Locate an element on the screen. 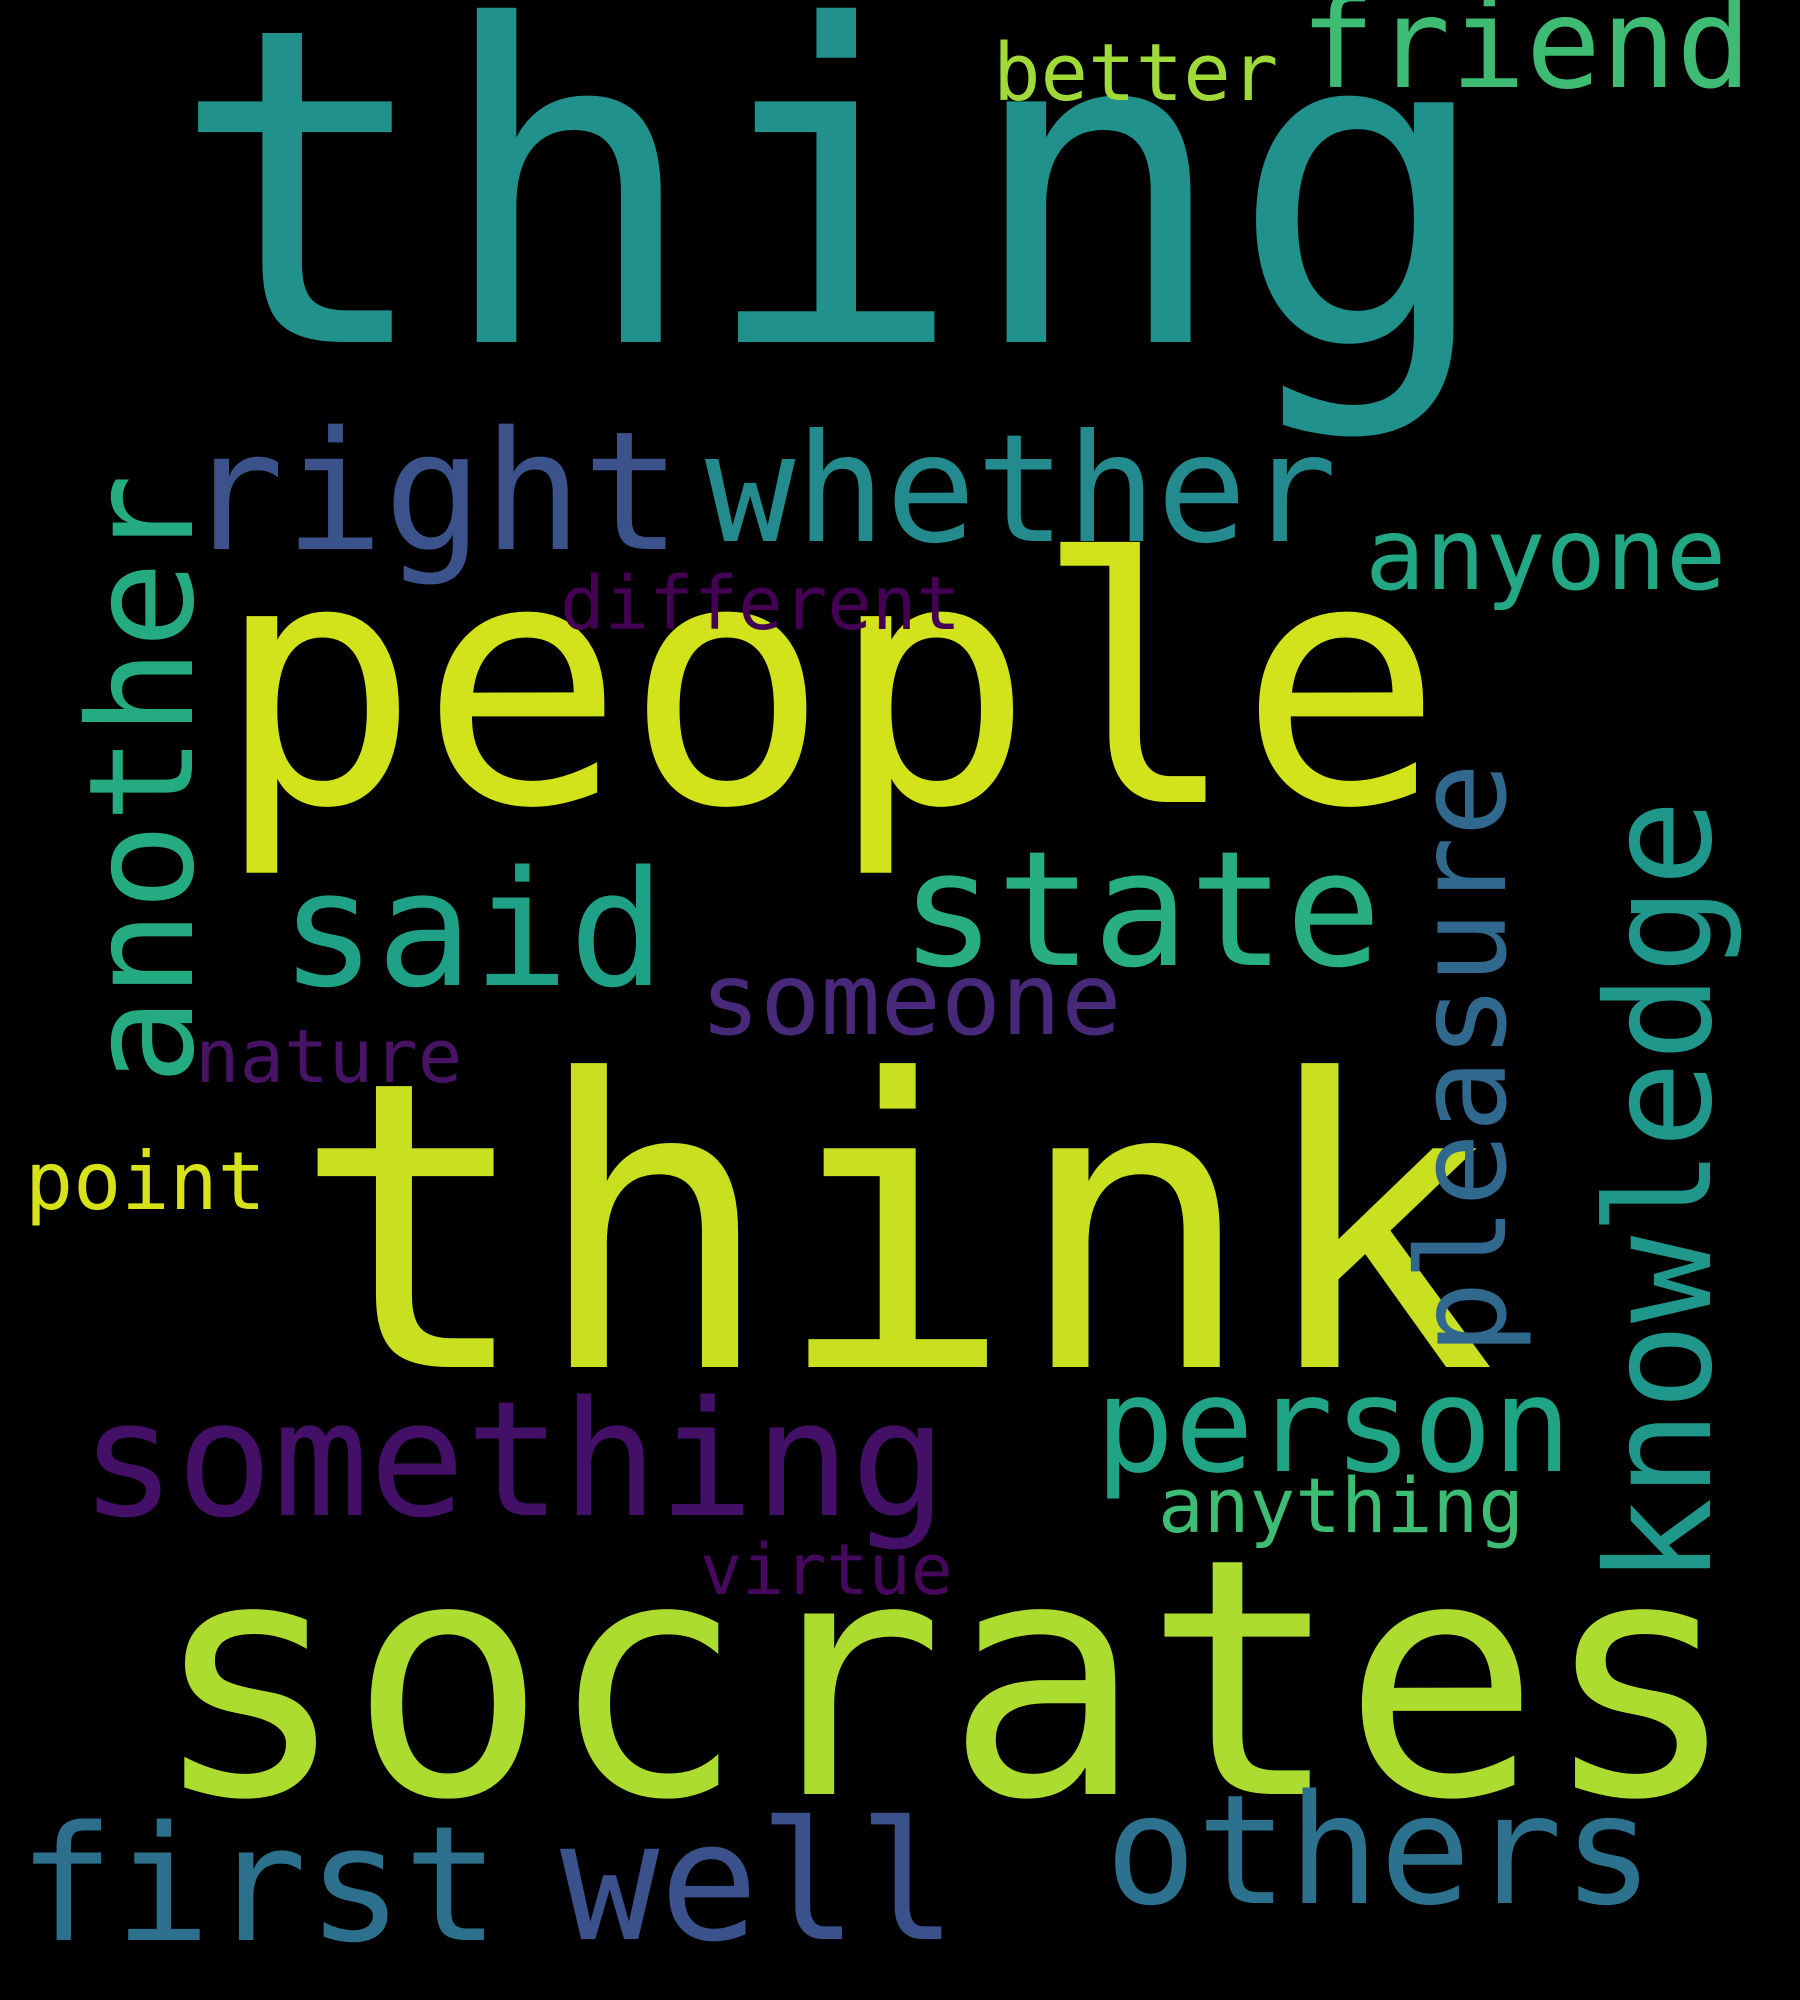 Image resolution: width=1800 pixels, height=2000 pixels. word-pleasure: pleasure is located at coordinates (1463, 1058).